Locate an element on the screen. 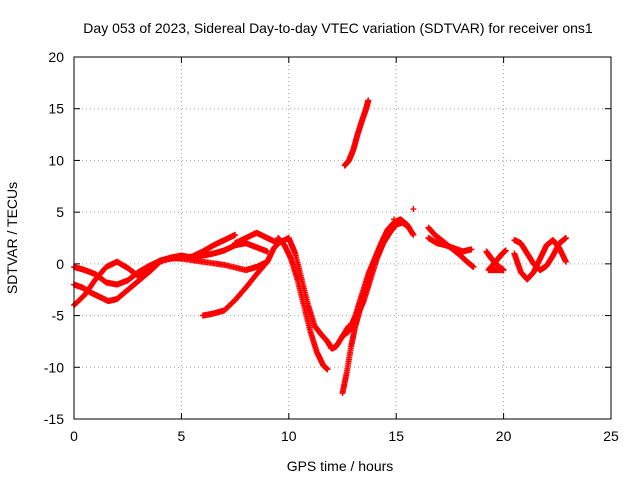  y-axis-title: SDTVAR / TECUs is located at coordinates (12, 238).